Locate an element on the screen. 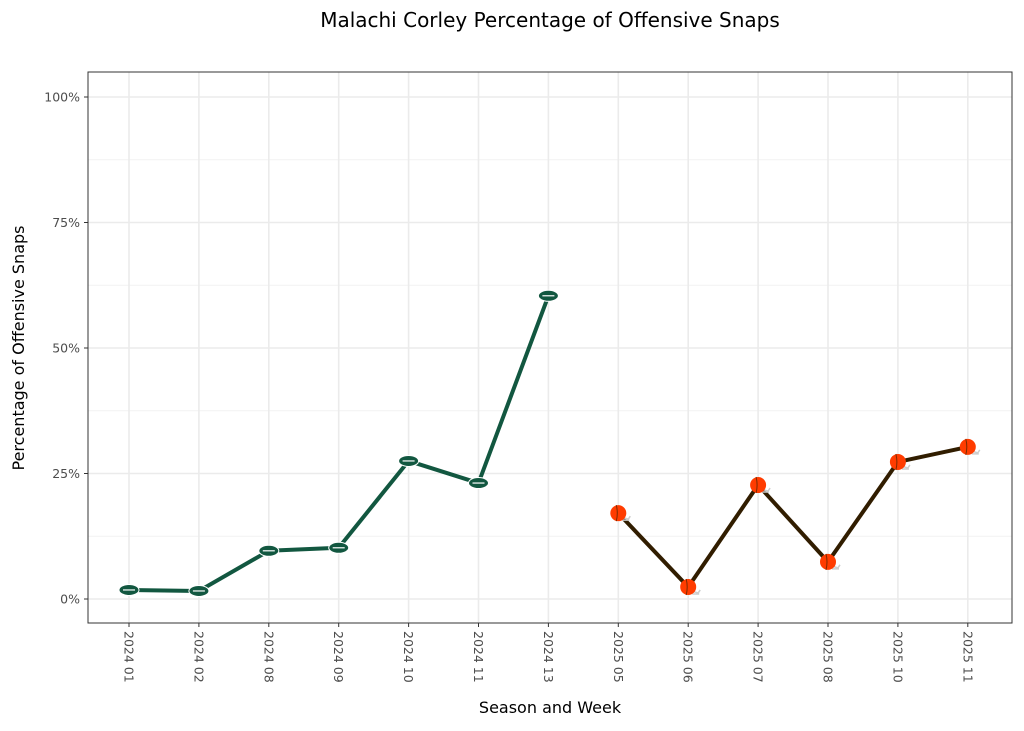 This screenshot has width=1024, height=731. x-axis-label: Season and Week is located at coordinates (550, 707).